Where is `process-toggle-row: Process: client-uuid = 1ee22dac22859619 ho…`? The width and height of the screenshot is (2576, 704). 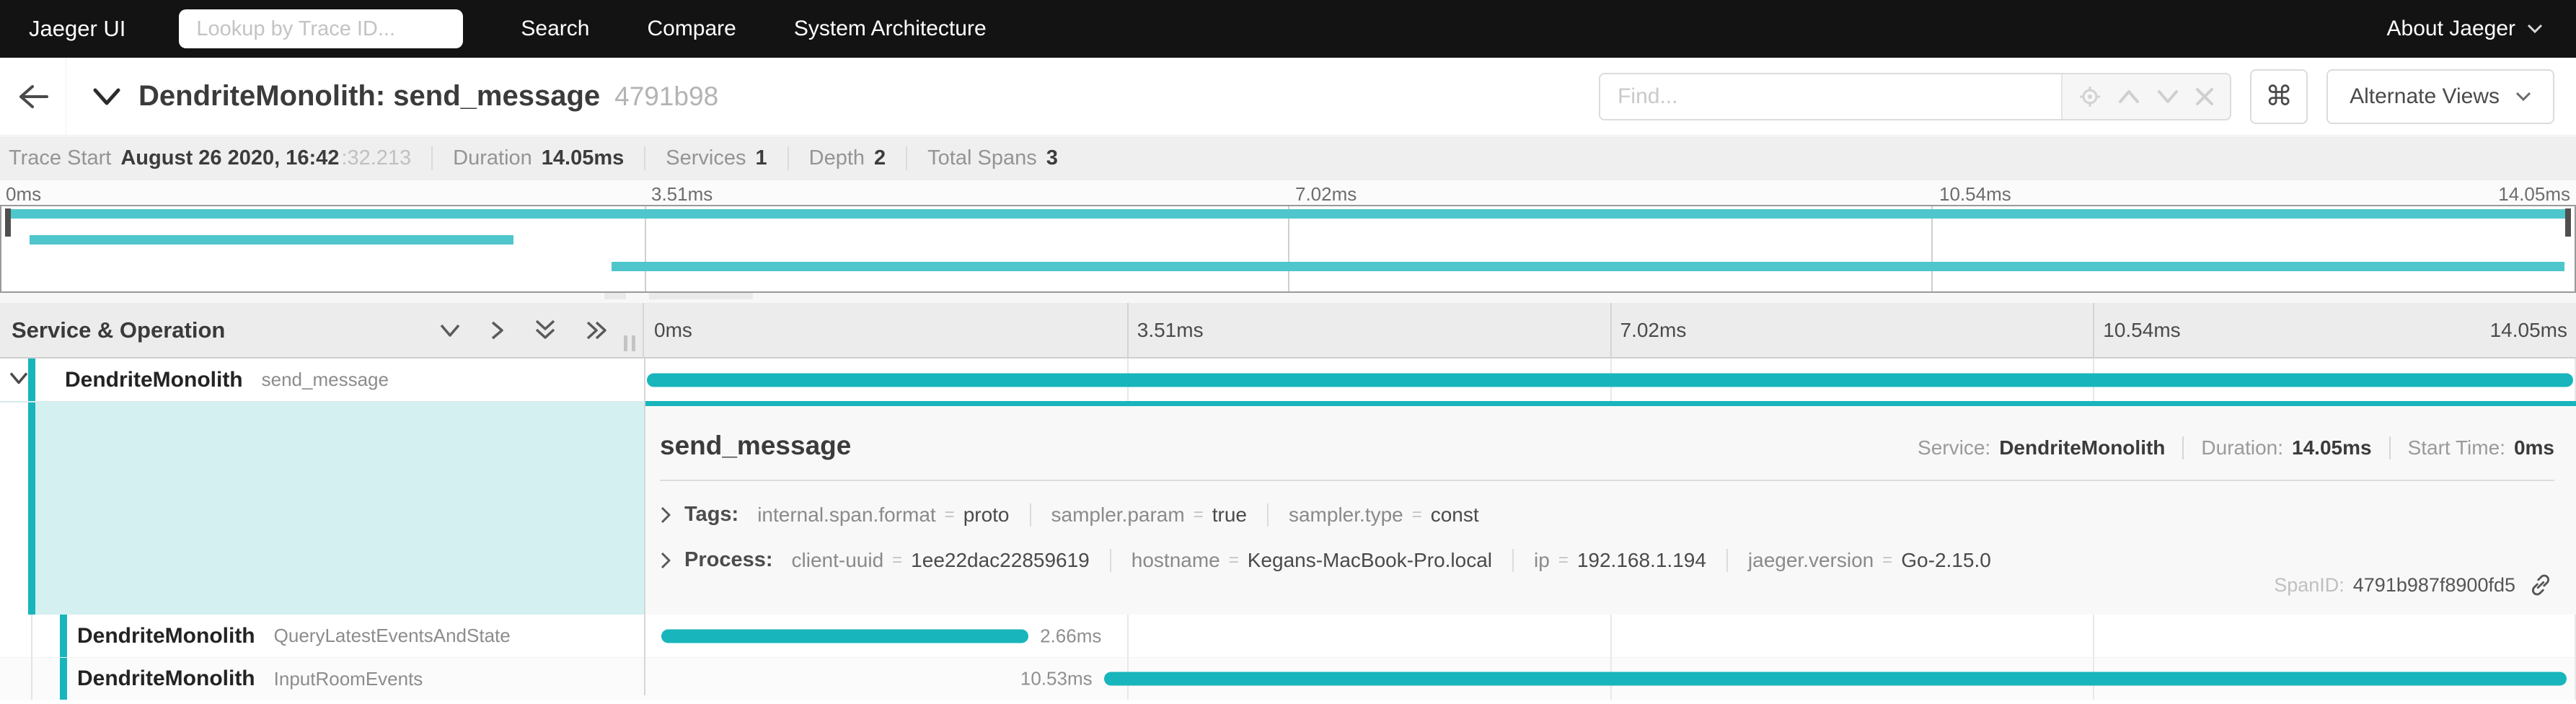
process-toggle-row: Process: client-uuid = 1ee22dac22859619 ho… is located at coordinates (1607, 560).